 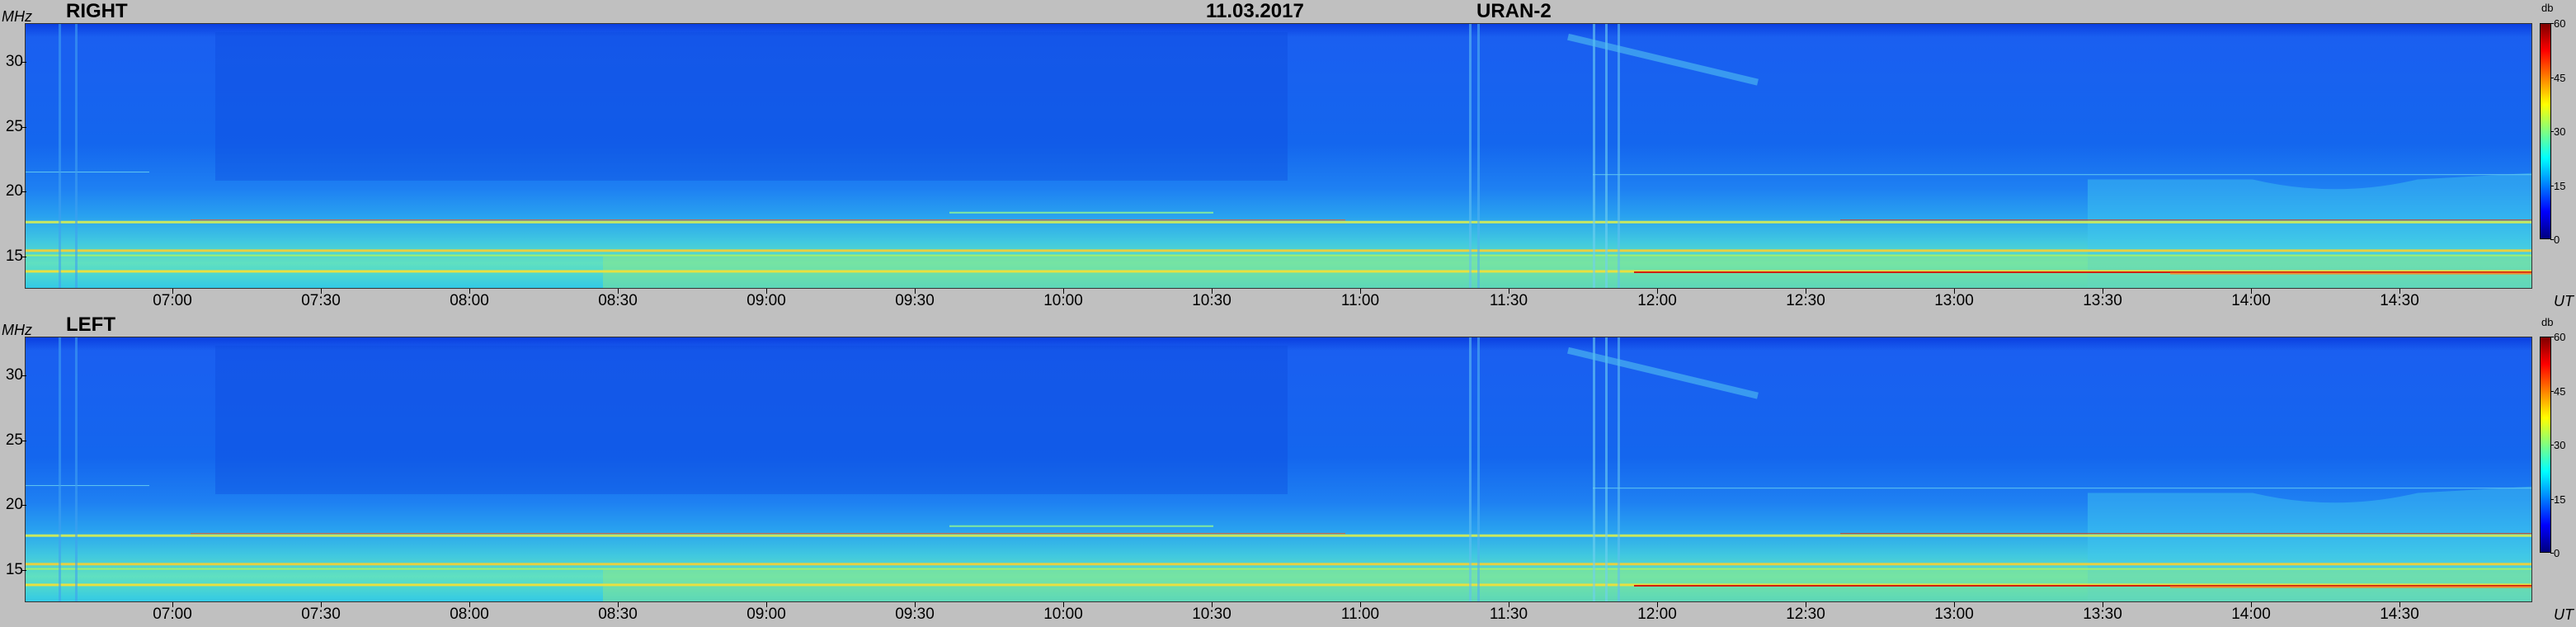 I want to click on y-tick-label: 30, so click(x=14, y=375).